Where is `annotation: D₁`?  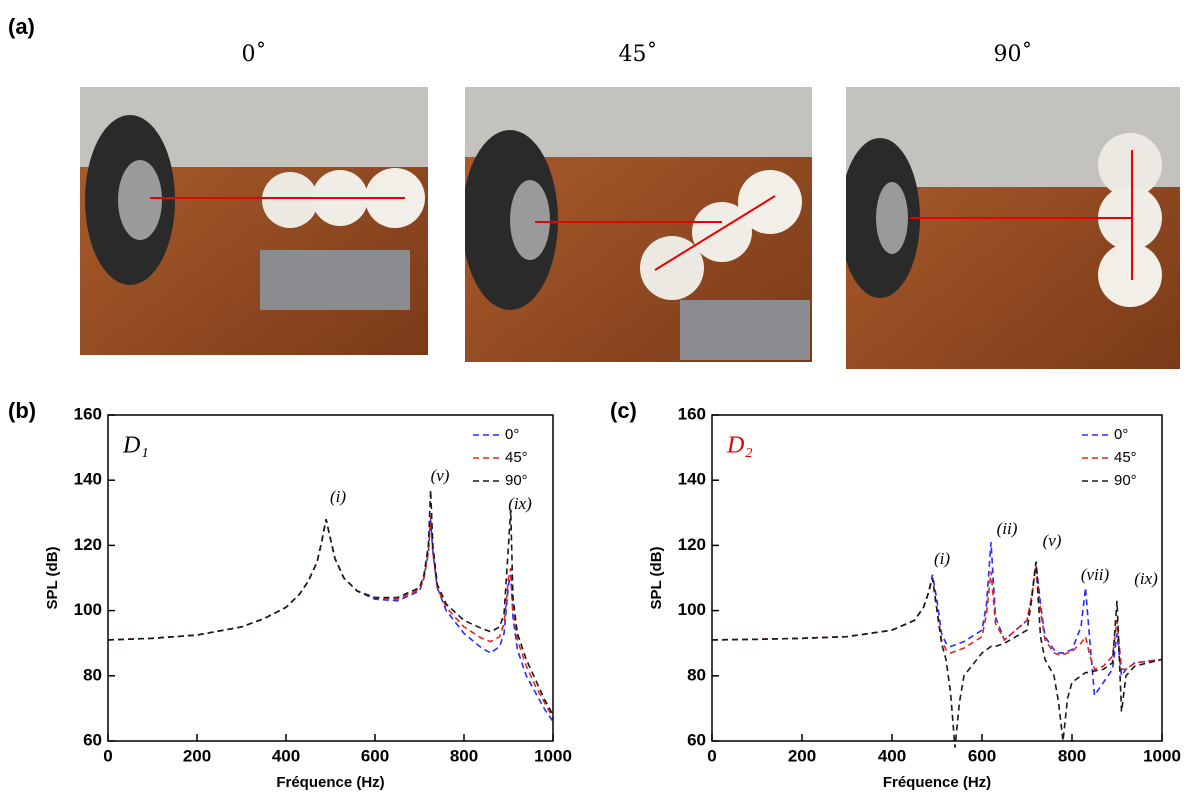
annotation: D₁ is located at coordinates (135, 446).